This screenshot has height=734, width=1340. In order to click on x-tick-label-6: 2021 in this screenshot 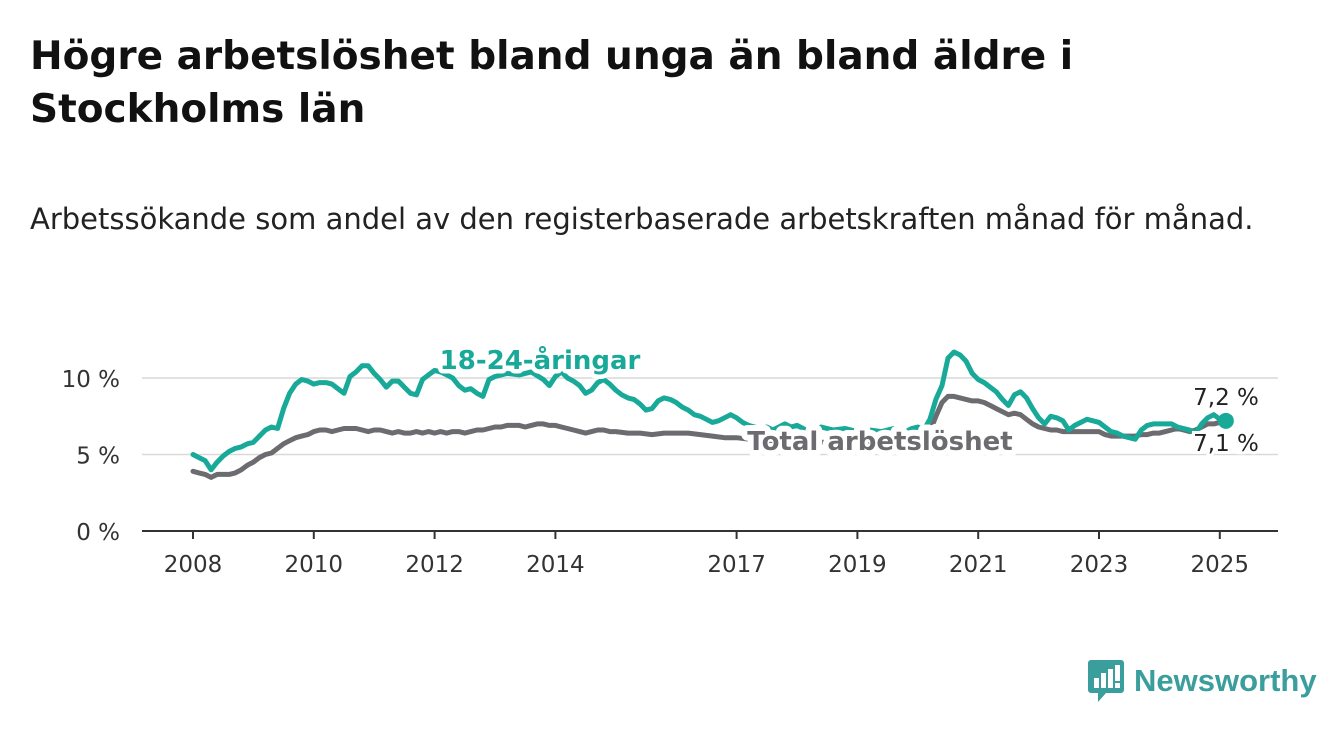, I will do `click(978, 565)`.